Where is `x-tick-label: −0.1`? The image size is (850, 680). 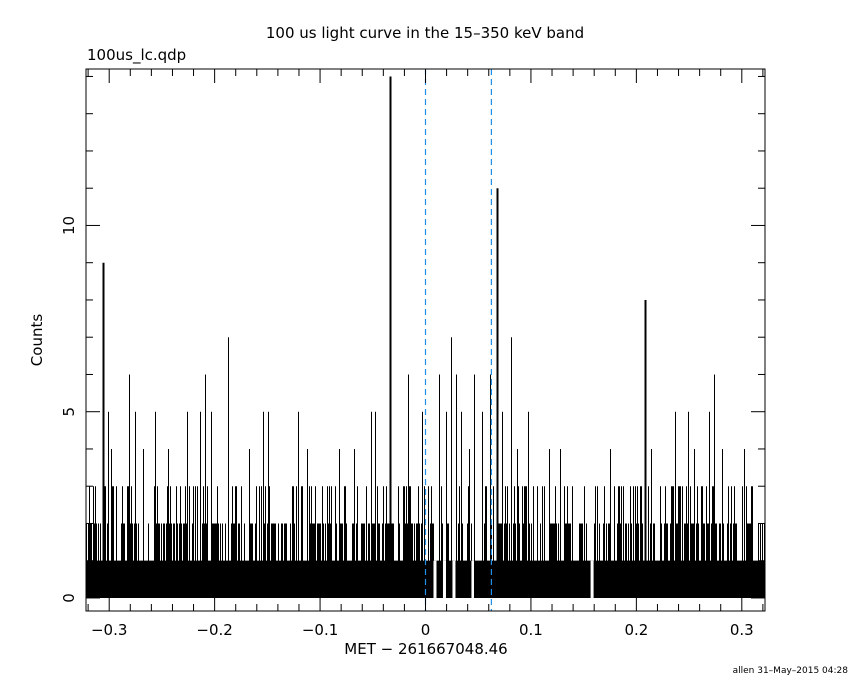
x-tick-label: −0.1 is located at coordinates (320, 630).